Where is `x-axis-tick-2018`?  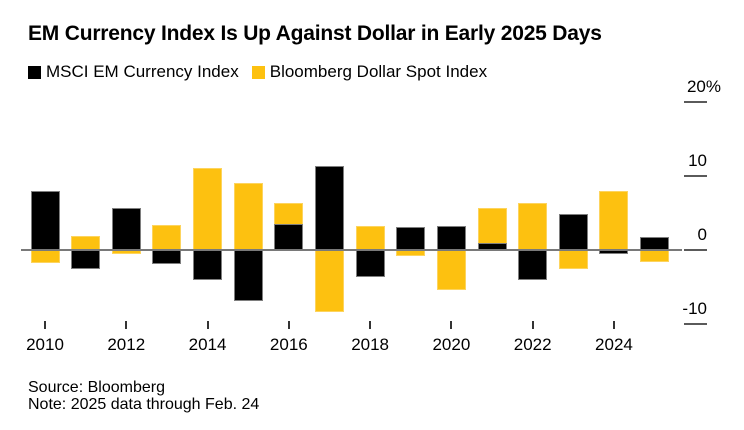 x-axis-tick-2018 is located at coordinates (370, 325).